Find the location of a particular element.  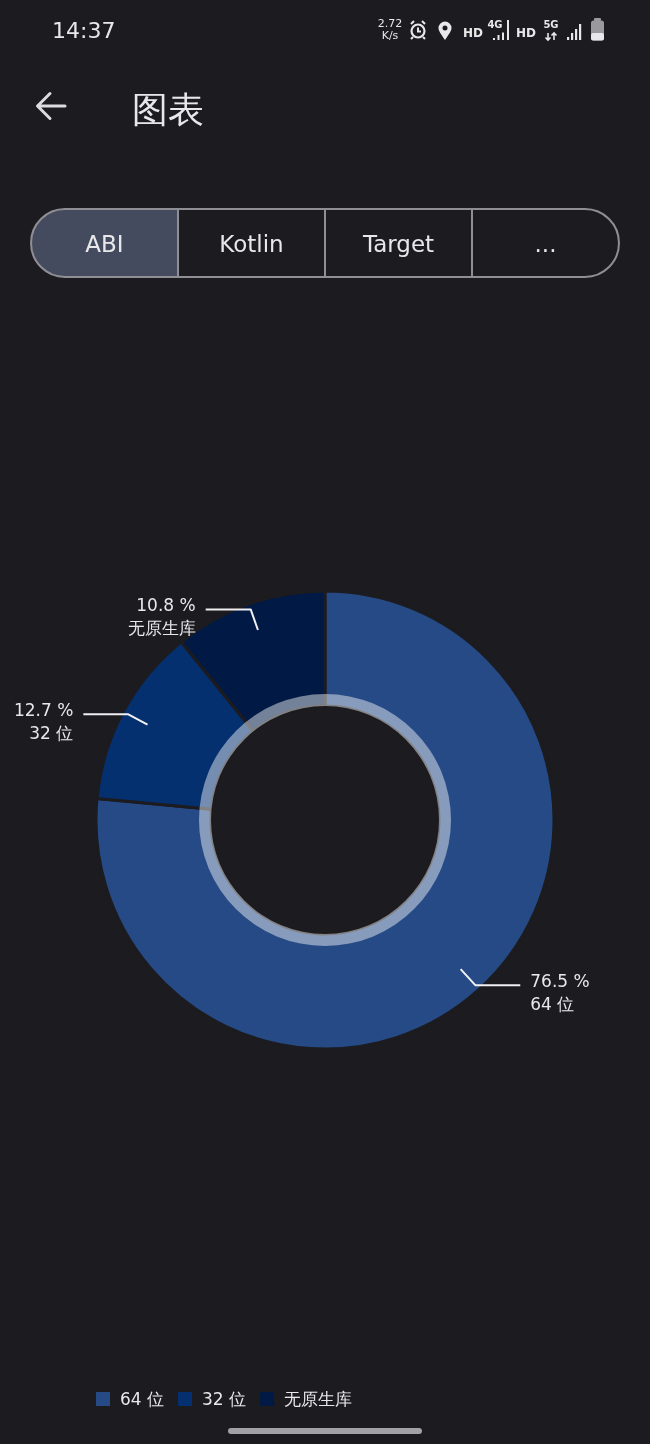

title: 图表 is located at coordinates (168, 109).